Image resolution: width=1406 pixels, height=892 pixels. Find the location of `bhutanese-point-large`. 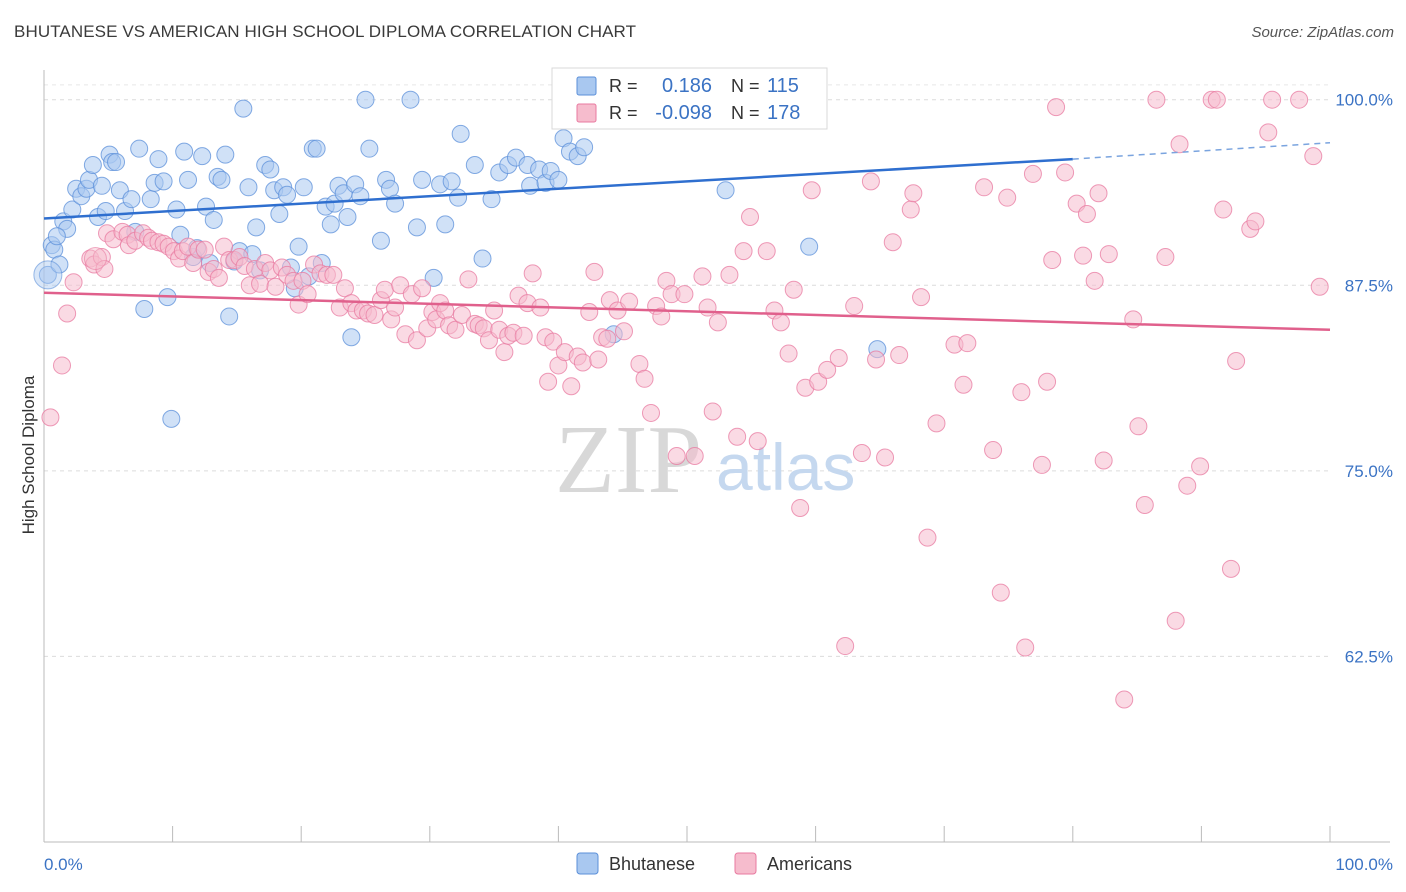

bhutanese-point-large is located at coordinates (48, 275).